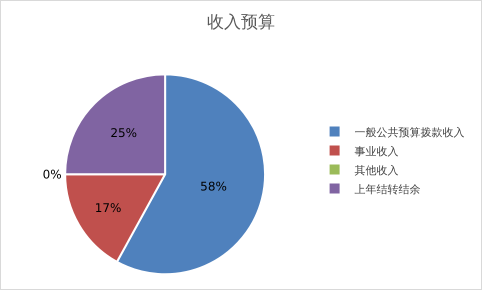 Image resolution: width=482 pixels, height=290 pixels. I want to click on text: 0%, so click(52, 174).